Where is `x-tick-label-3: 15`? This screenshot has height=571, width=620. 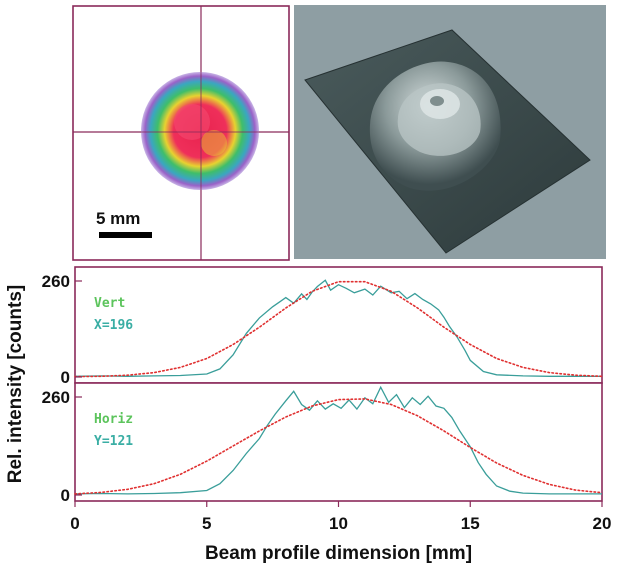
x-tick-label-3: 15 is located at coordinates (470, 523).